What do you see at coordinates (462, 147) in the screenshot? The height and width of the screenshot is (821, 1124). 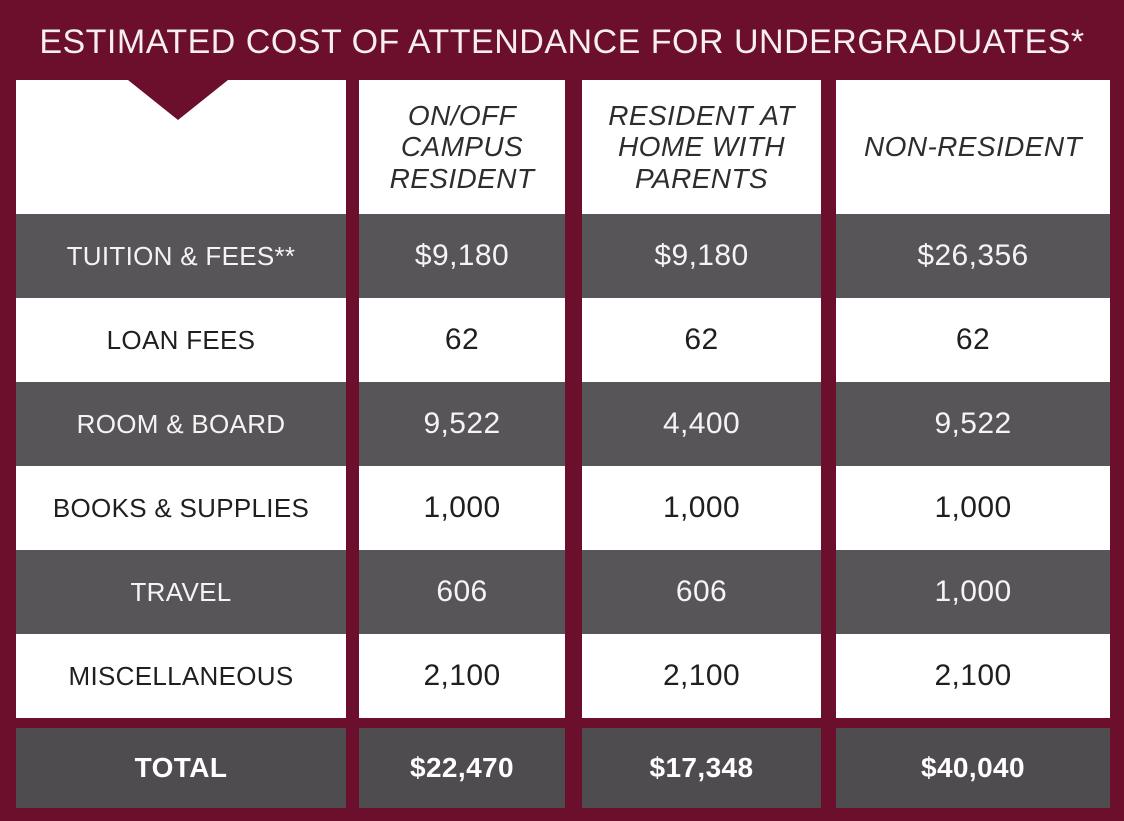 I see `header-on-off-campus-resident: ON/OFF CAMPUS RESIDENT` at bounding box center [462, 147].